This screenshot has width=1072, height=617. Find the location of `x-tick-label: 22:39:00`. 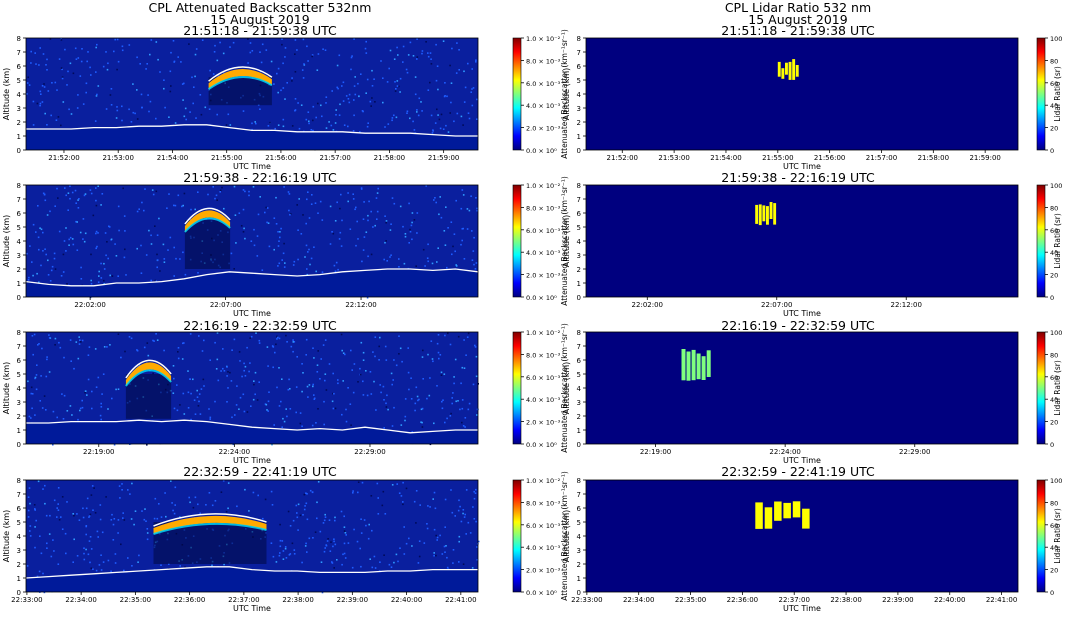

x-tick-label: 22:39:00 is located at coordinates (897, 600).